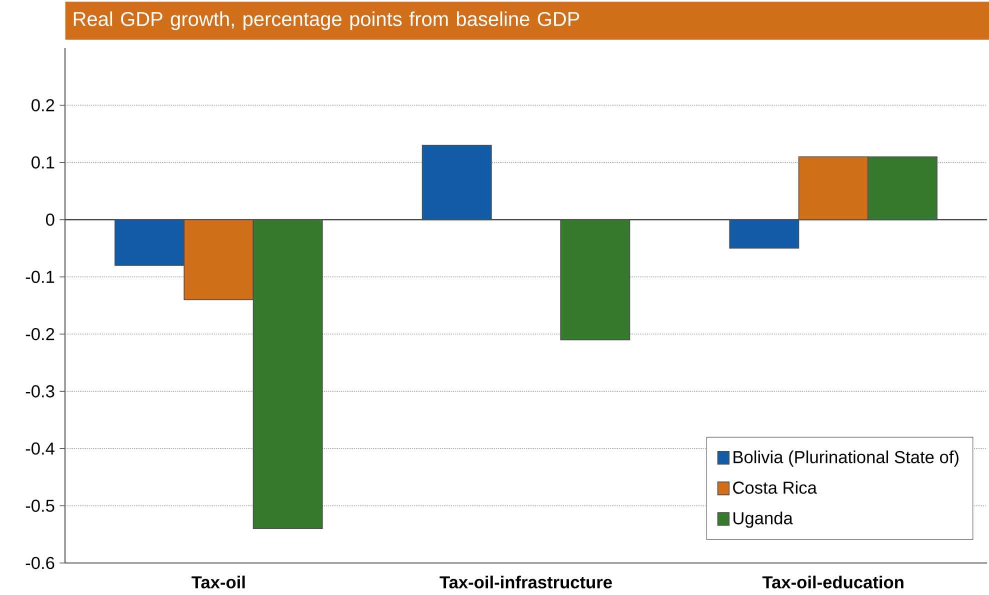  What do you see at coordinates (43, 105) in the screenshot?
I see `y-tick-label: 0.2` at bounding box center [43, 105].